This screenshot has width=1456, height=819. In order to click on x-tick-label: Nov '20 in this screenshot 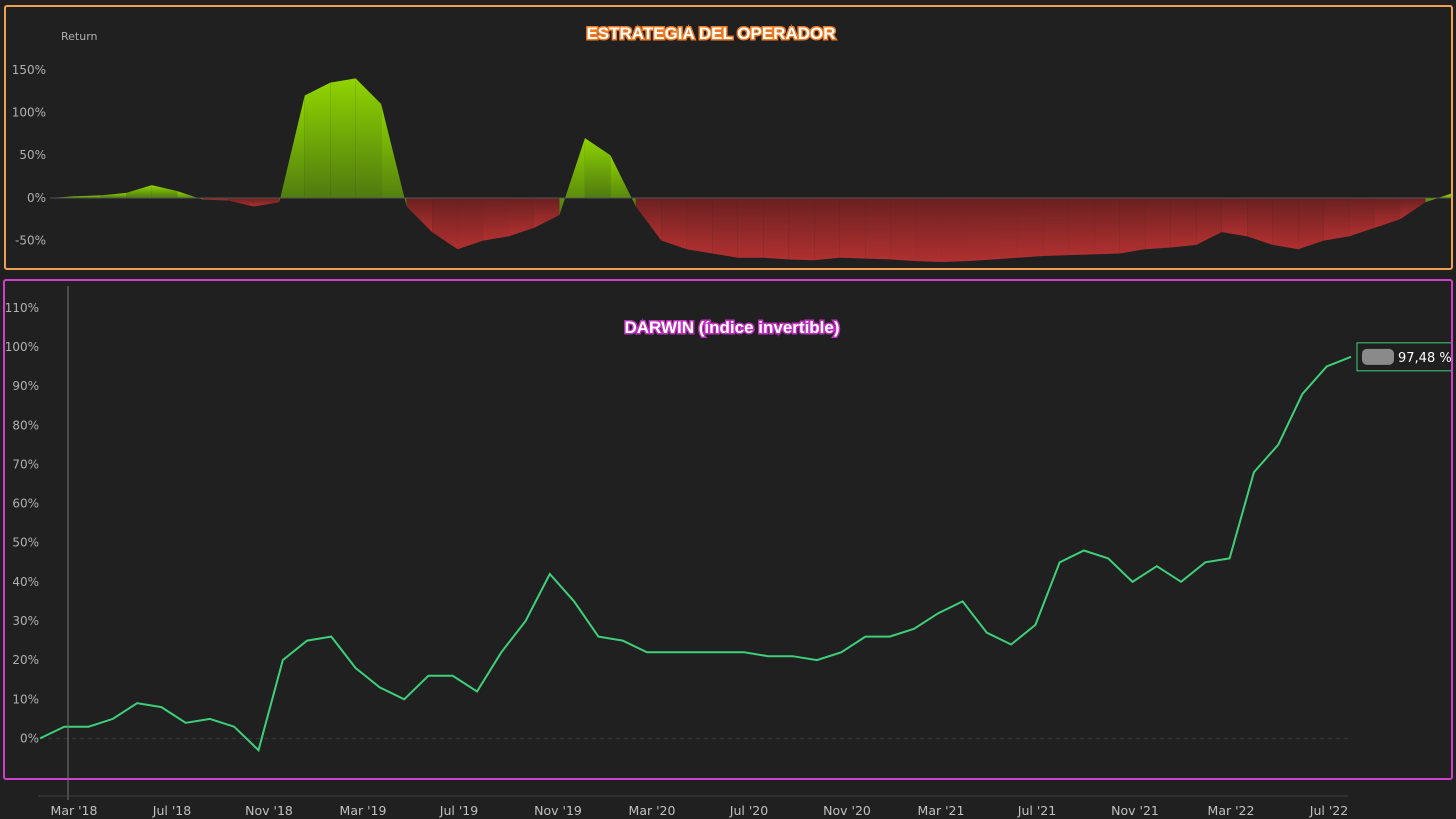, I will do `click(847, 810)`.